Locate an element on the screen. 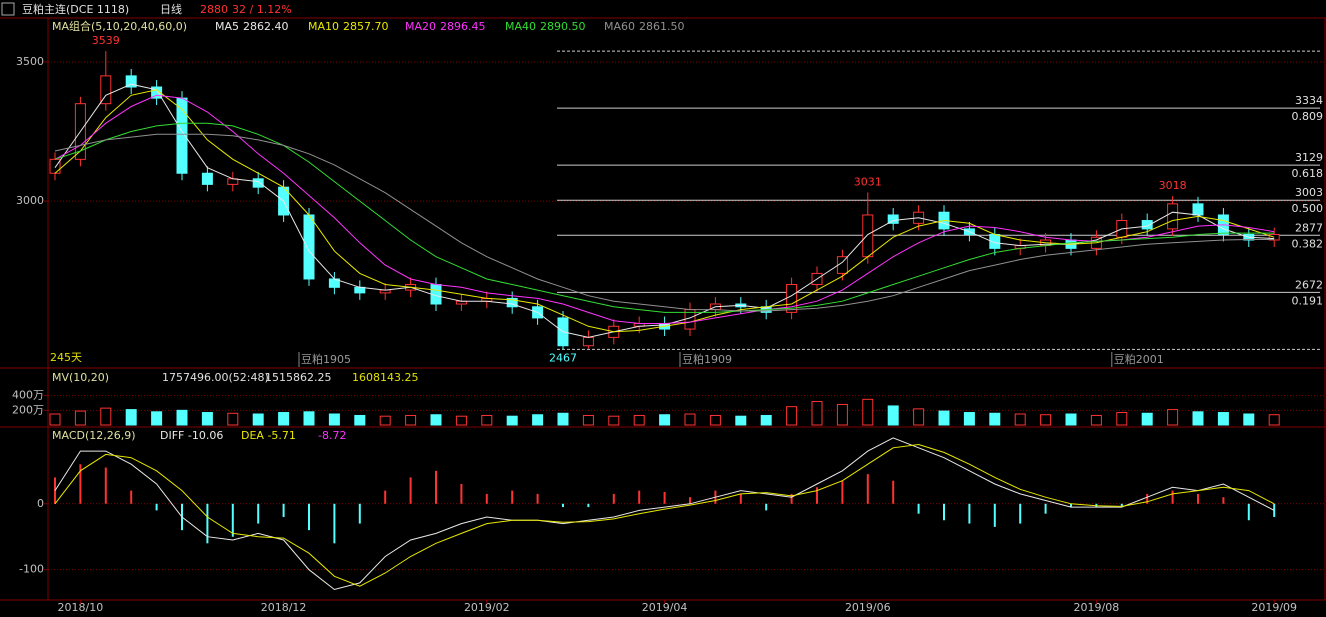 The width and height of the screenshot is (1326, 617). contract-label: 豆粕1909 is located at coordinates (707, 359).